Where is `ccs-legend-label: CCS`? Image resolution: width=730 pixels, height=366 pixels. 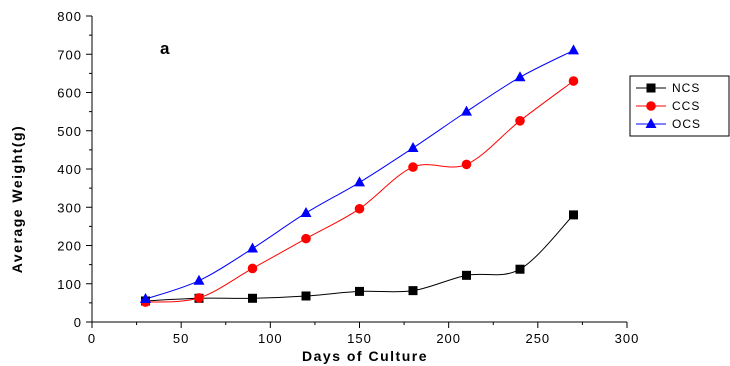 ccs-legend-label: CCS is located at coordinates (686, 106).